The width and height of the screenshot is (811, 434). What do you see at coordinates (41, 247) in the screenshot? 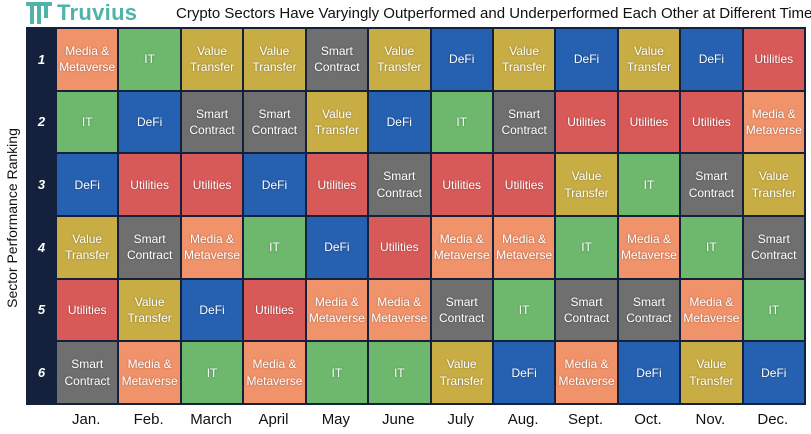
I see `rank-label: 4` at bounding box center [41, 247].